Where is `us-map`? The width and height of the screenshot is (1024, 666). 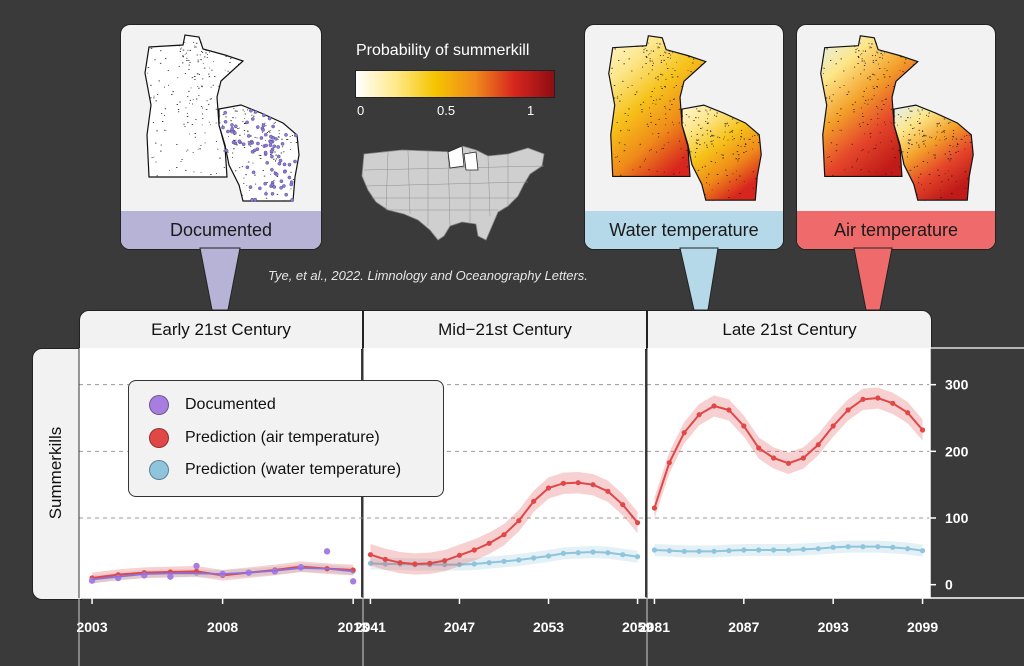
us-map is located at coordinates (453, 193).